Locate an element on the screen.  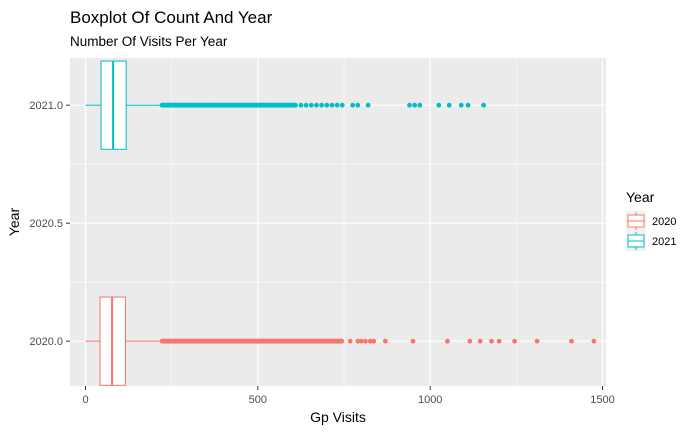
y-axis-label: Year is located at coordinates (14, 222).